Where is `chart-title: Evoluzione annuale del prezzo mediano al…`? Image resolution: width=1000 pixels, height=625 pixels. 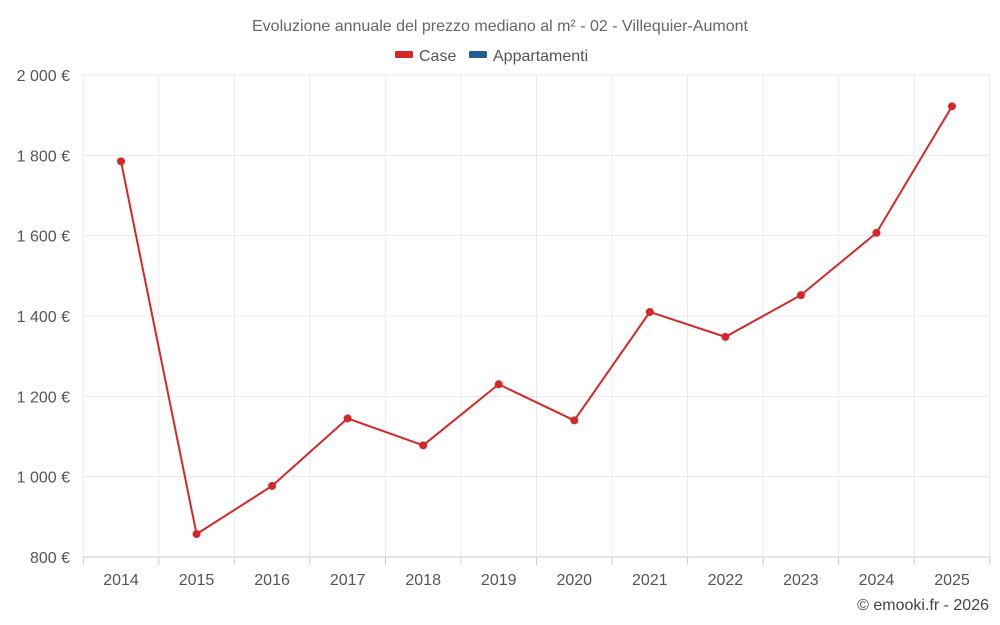 chart-title: Evoluzione annuale del prezzo mediano al… is located at coordinates (500, 26).